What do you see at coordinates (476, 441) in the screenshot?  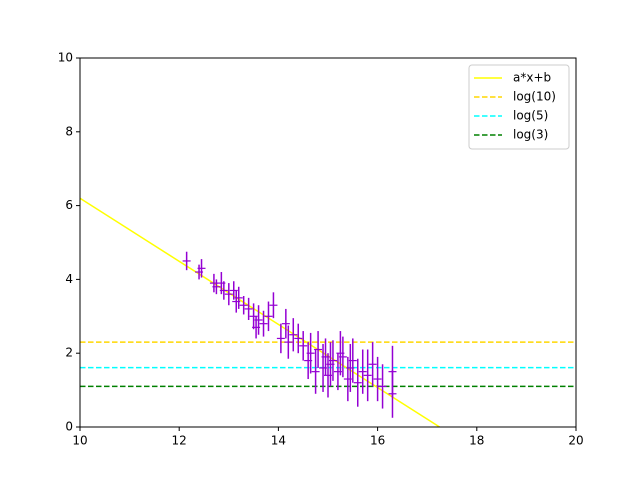 I see `x-tick-label: 18` at bounding box center [476, 441].